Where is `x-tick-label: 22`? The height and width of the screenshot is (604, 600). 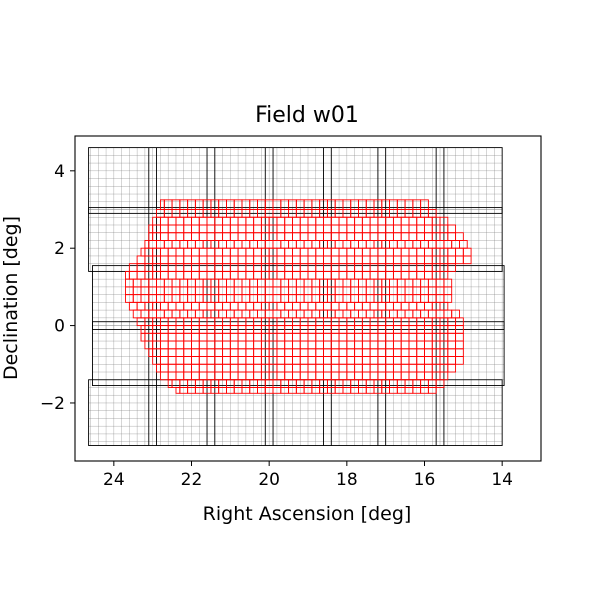
x-tick-label: 22 is located at coordinates (192, 480).